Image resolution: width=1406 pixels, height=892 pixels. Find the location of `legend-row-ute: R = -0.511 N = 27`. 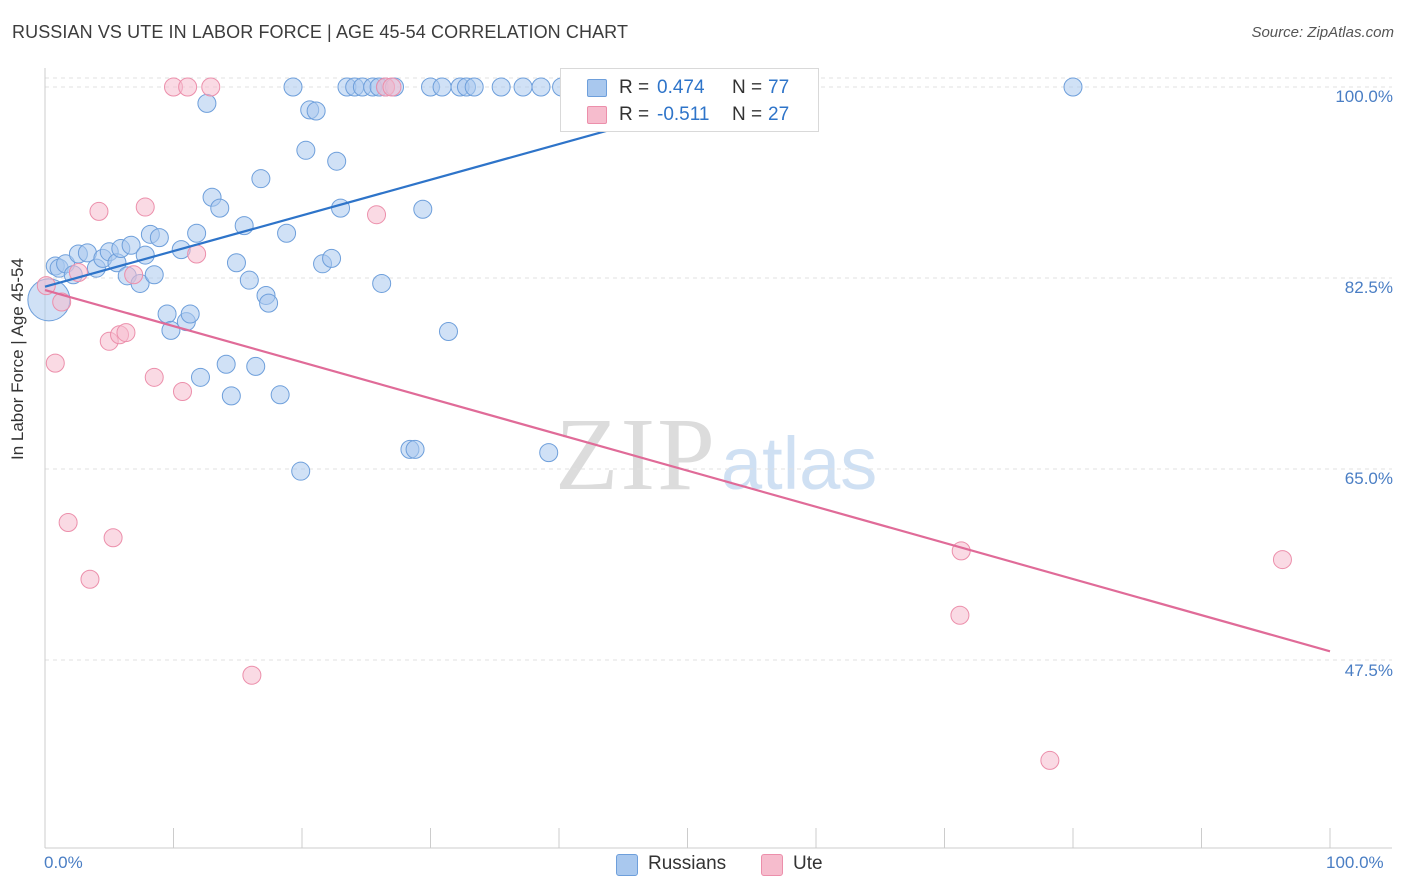

legend-row-ute: R = -0.511 N = 27 is located at coordinates (689, 114).